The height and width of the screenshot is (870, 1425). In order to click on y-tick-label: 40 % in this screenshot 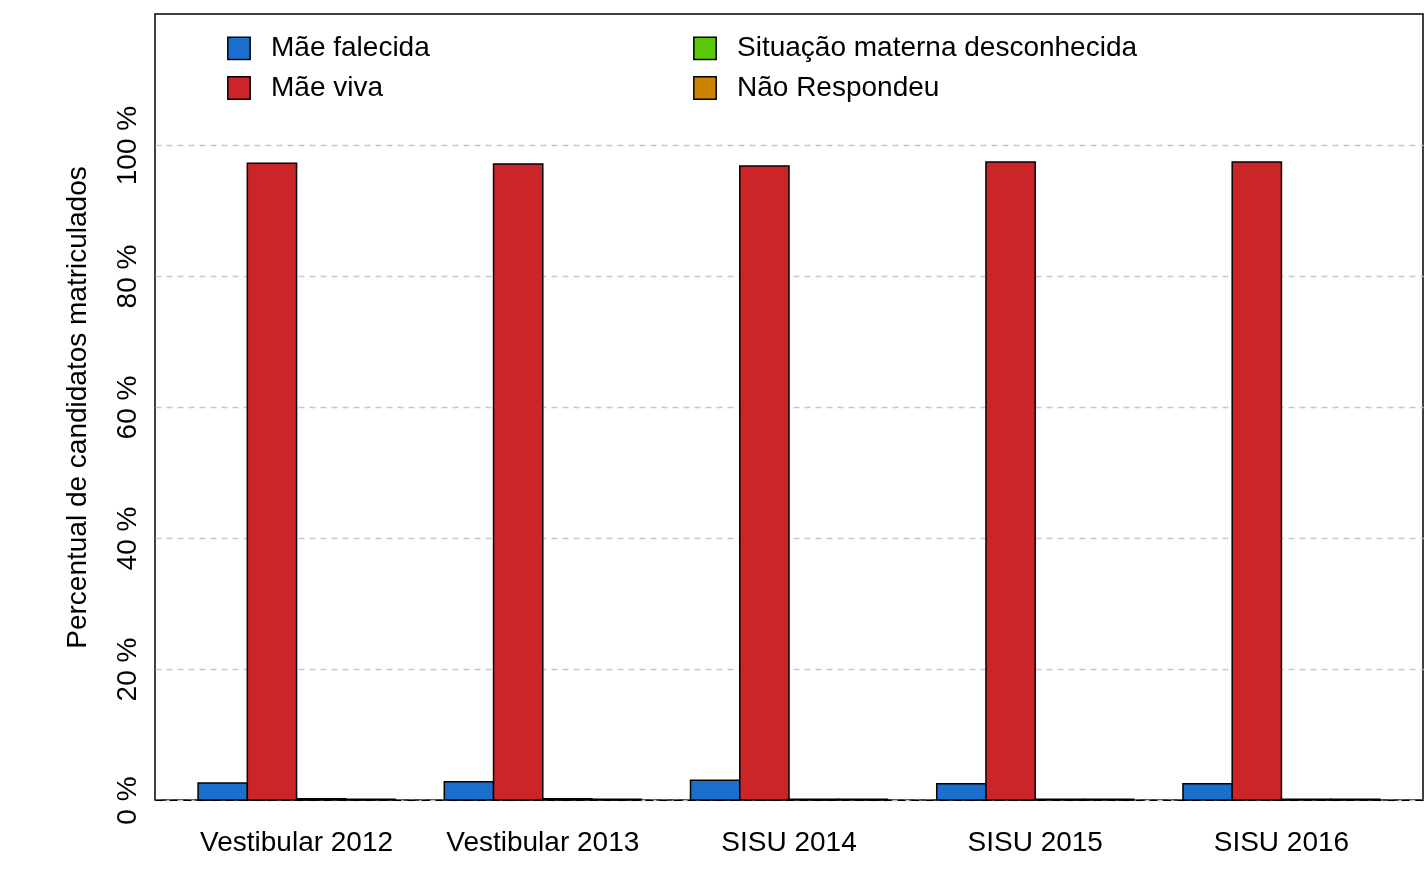, I will do `click(126, 538)`.